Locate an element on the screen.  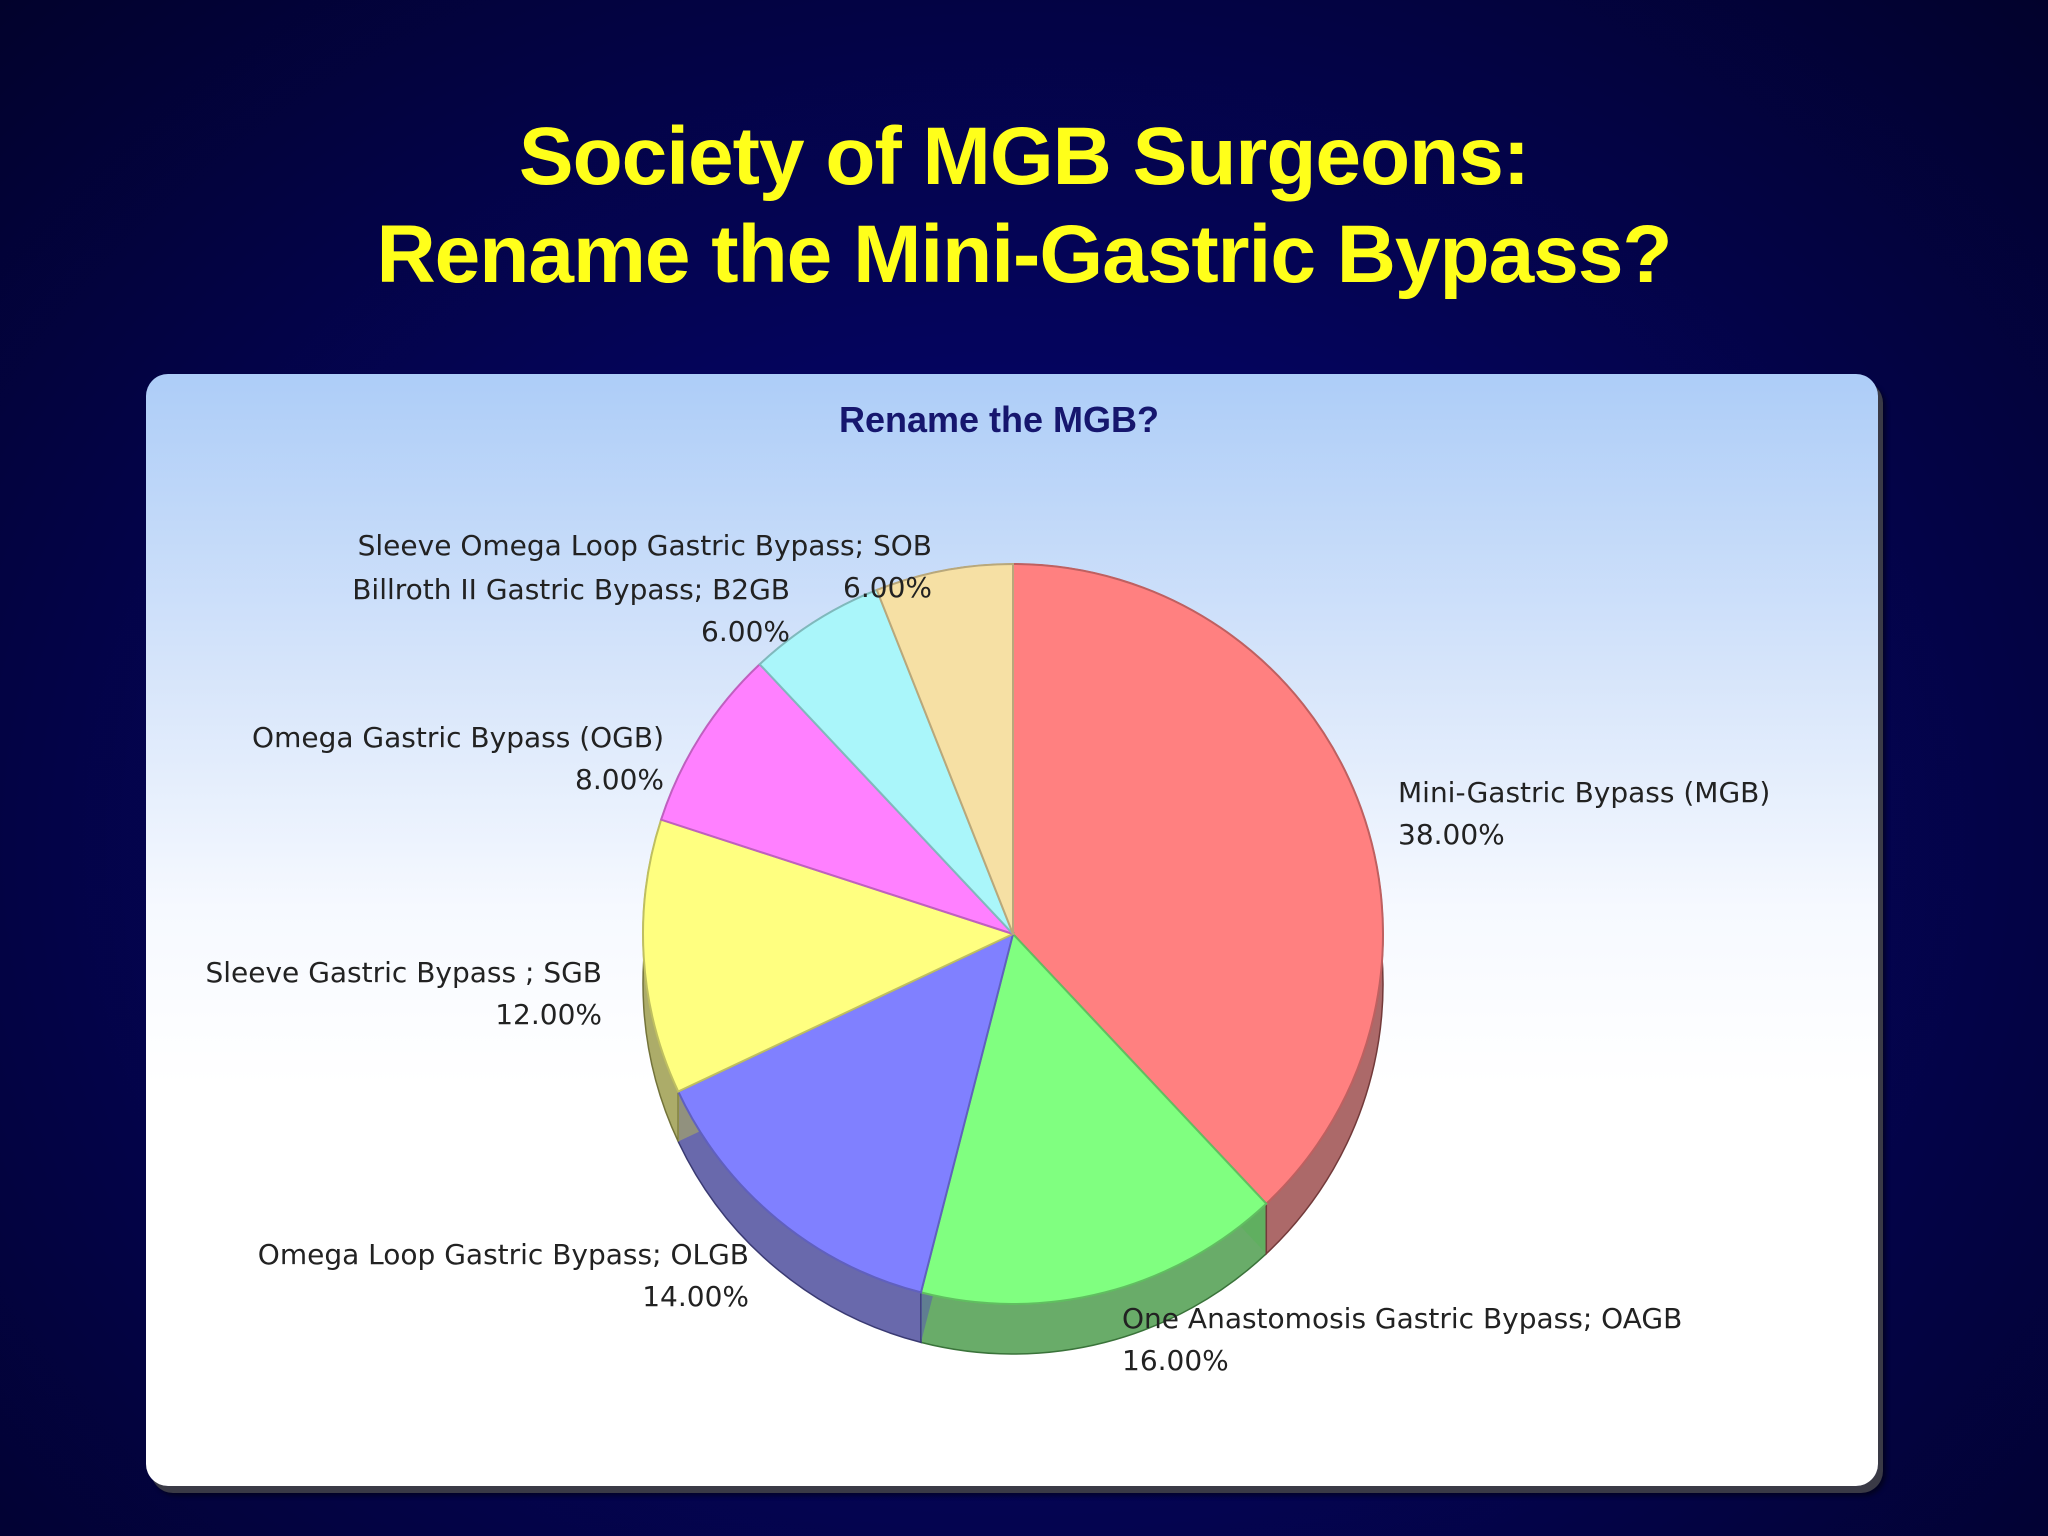
slice-value-label: 14.00% is located at coordinates (695, 1296).